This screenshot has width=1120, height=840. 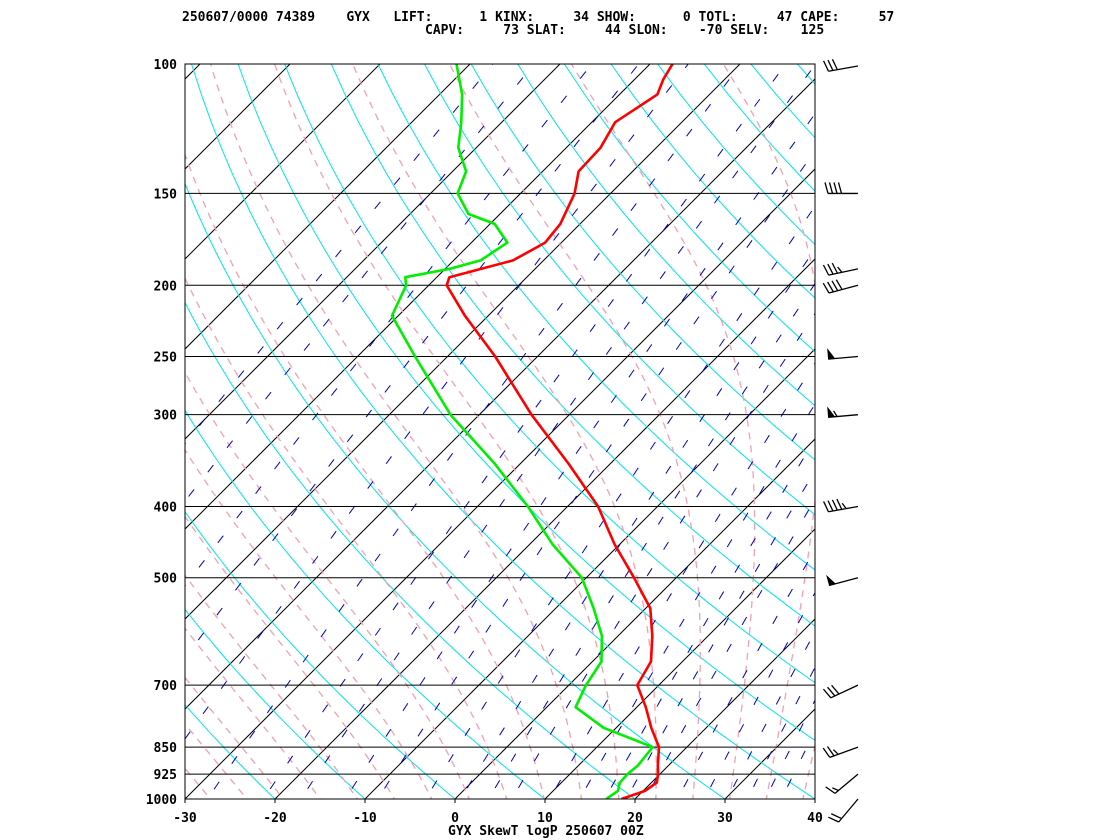 I want to click on temperature-tick-label: 10, so click(x=545, y=818).